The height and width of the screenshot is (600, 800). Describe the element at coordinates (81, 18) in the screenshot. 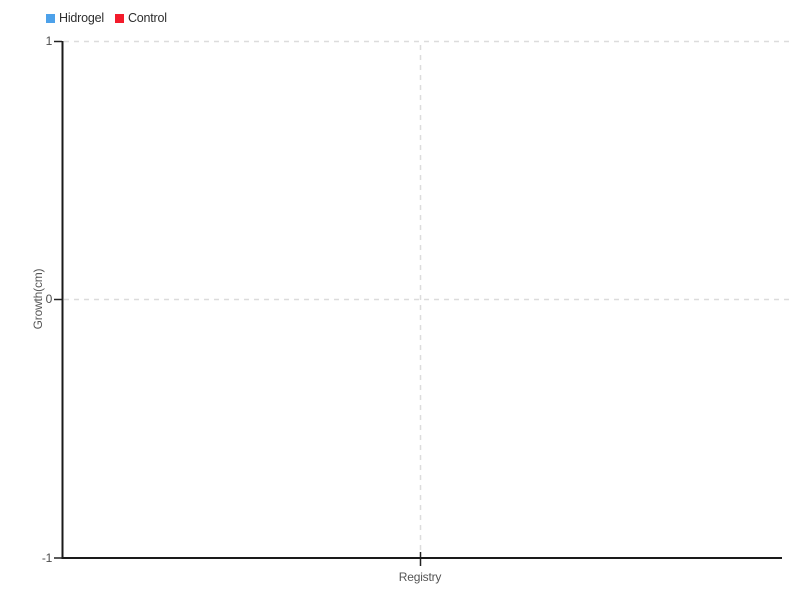

I see `legend-label-hidrogel: Hidrogel` at that location.